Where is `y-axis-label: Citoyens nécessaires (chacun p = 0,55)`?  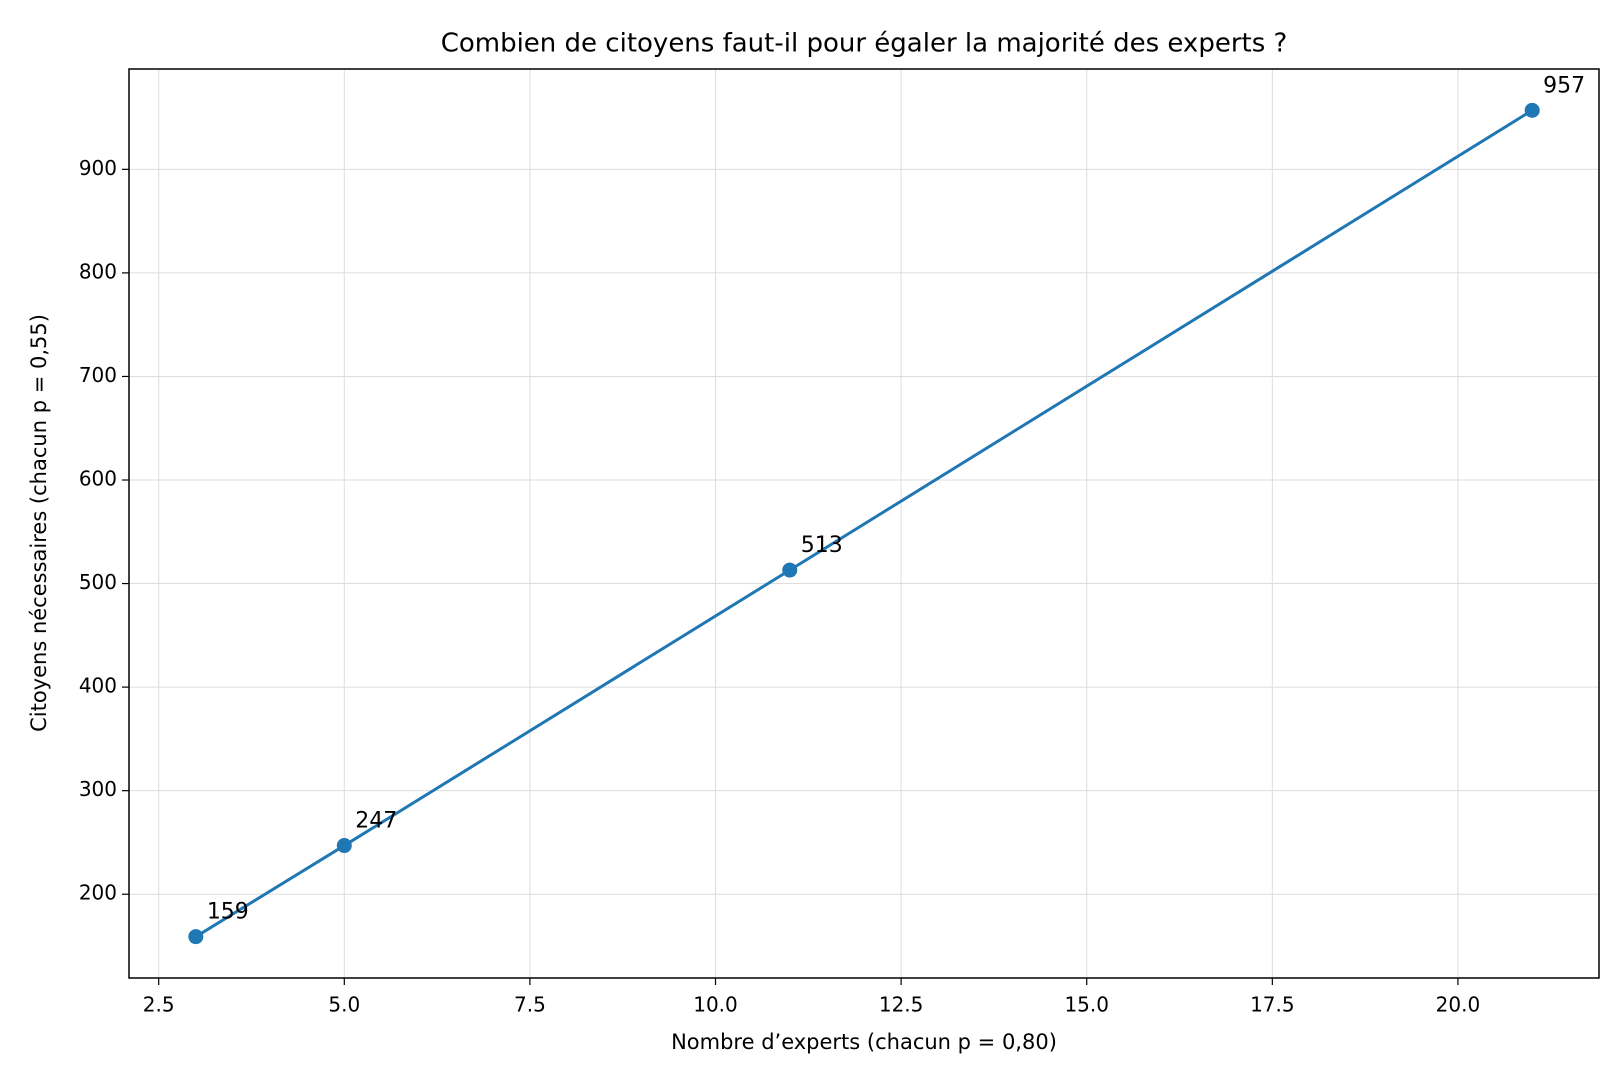 y-axis-label: Citoyens nécessaires (chacun p = 0,55) is located at coordinates (39, 523).